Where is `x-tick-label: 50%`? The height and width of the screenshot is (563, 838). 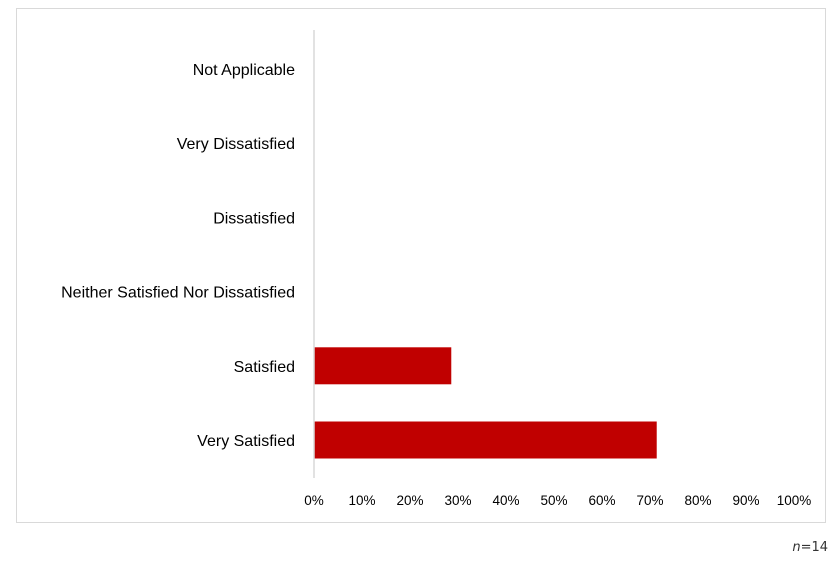
x-tick-label: 50% is located at coordinates (553, 500).